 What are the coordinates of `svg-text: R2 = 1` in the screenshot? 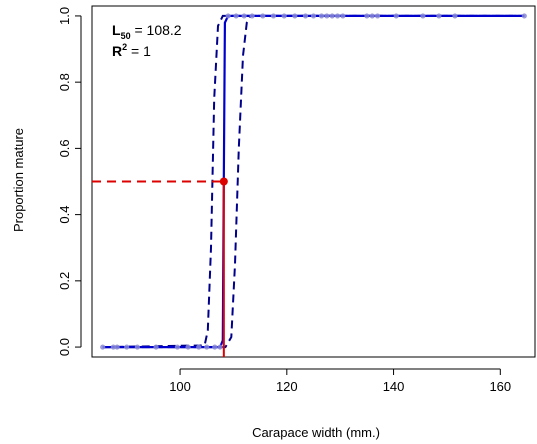 It's located at (131, 50).